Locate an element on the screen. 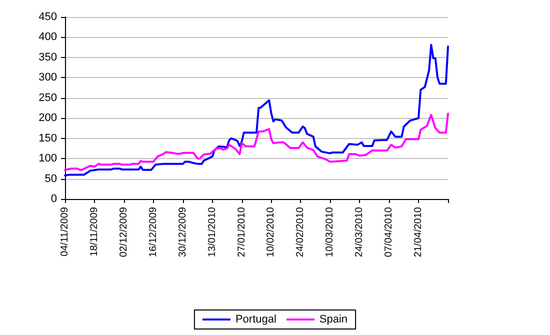 This screenshot has width=550, height=335. x-tick-label: 10/03/2010 is located at coordinates (330, 232).